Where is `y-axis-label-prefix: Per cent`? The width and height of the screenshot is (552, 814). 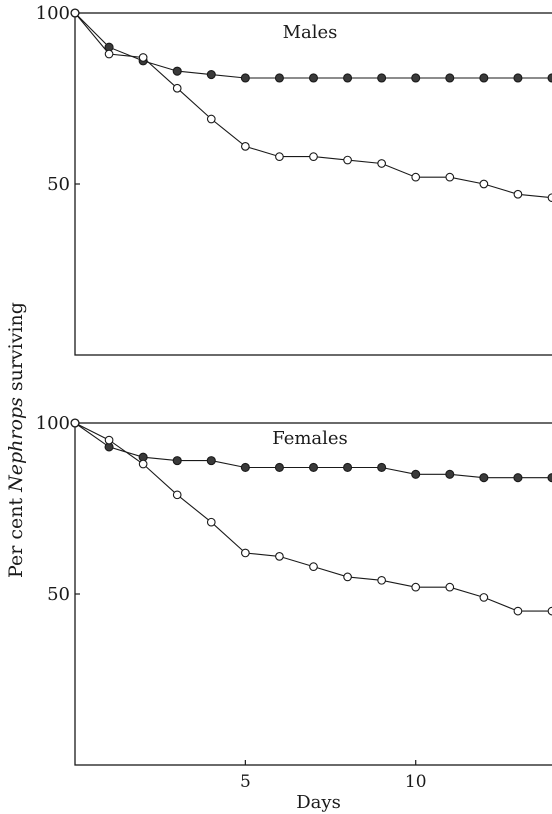
y-axis-label-prefix: Per cent is located at coordinates (16, 535).